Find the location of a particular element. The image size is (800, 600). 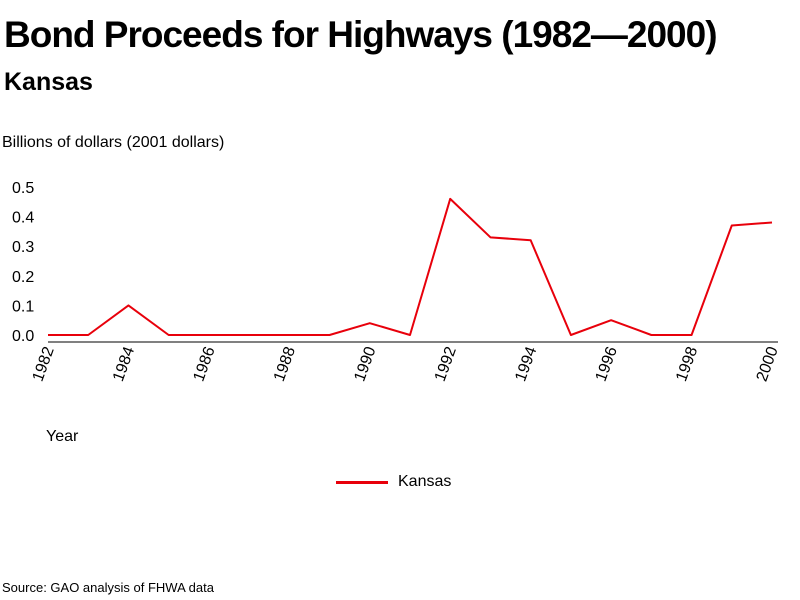

x-tick-label: 1994 is located at coordinates (526, 363).